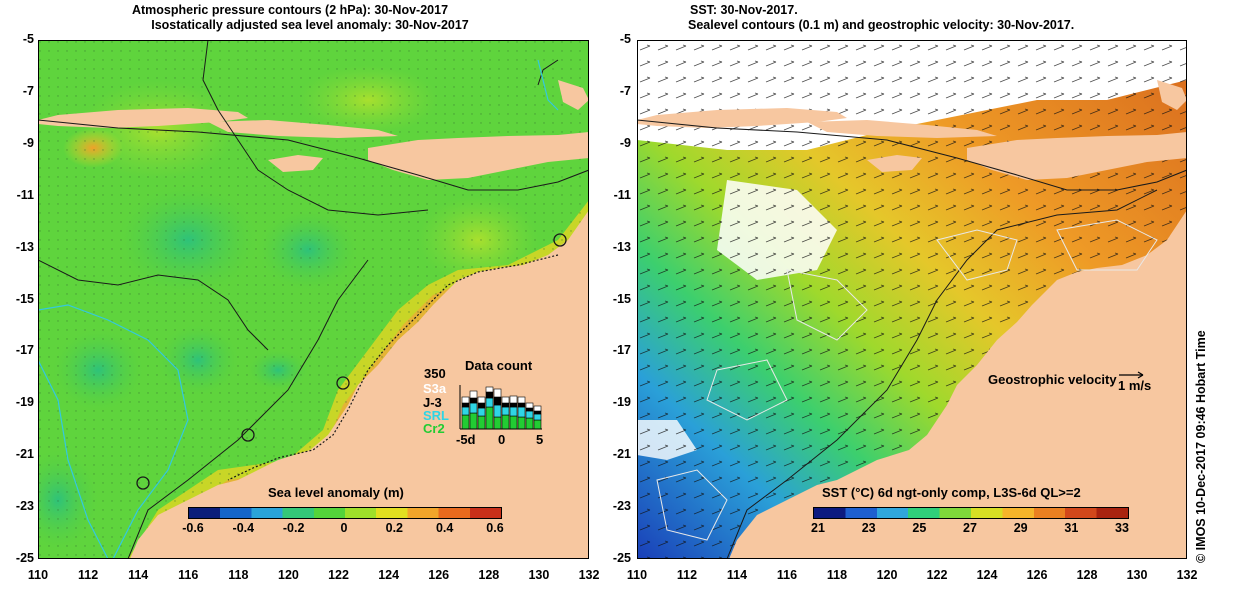 The width and height of the screenshot is (1250, 590). Describe the element at coordinates (625, 39) in the screenshot. I see `lat-tick-label: -5` at that location.